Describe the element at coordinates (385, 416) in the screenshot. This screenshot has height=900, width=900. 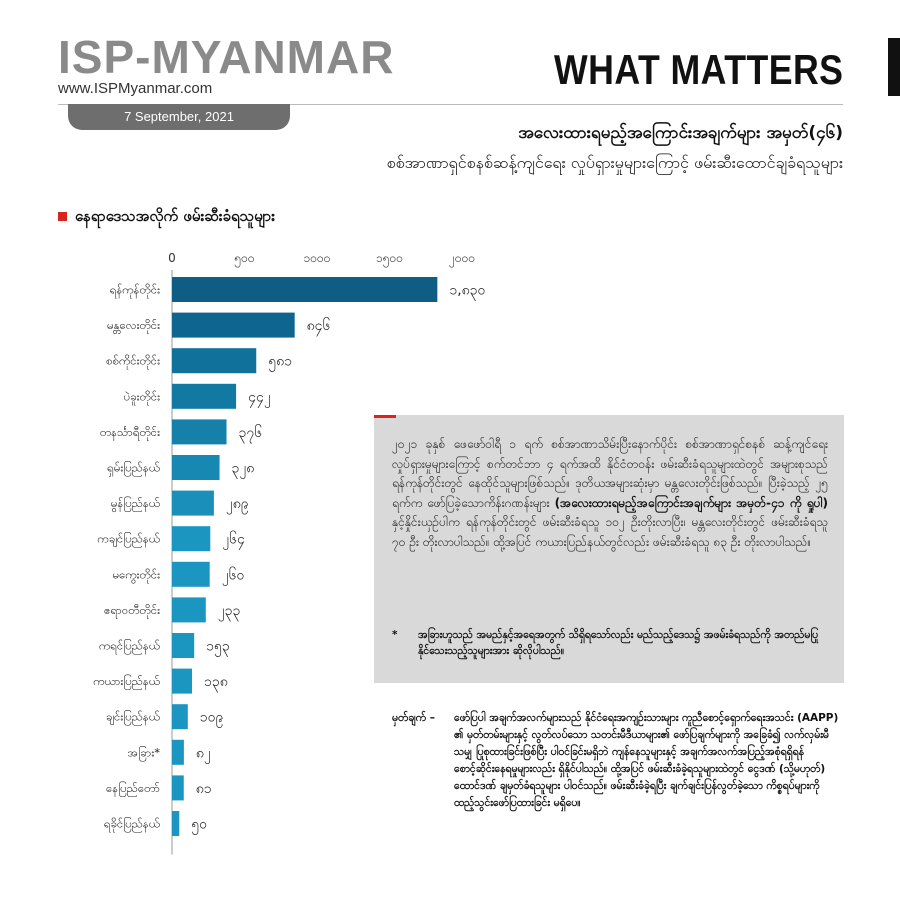
I see `info-box-accent` at that location.